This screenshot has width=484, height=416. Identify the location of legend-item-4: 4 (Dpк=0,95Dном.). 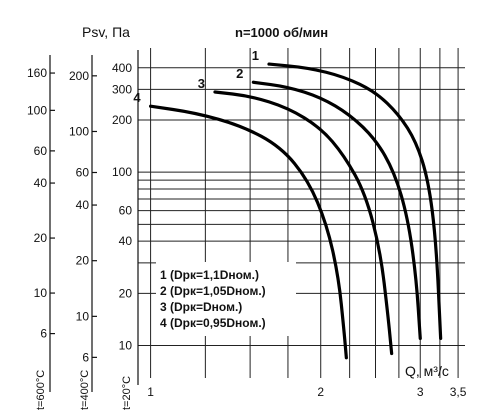
(213, 323).